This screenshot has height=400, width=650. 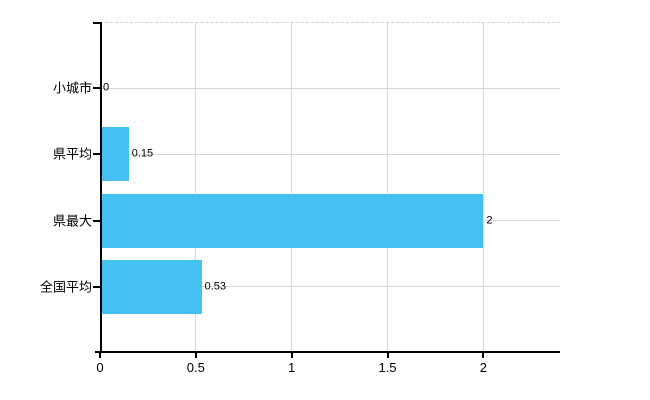 I want to click on y-axis-line, so click(x=101, y=187).